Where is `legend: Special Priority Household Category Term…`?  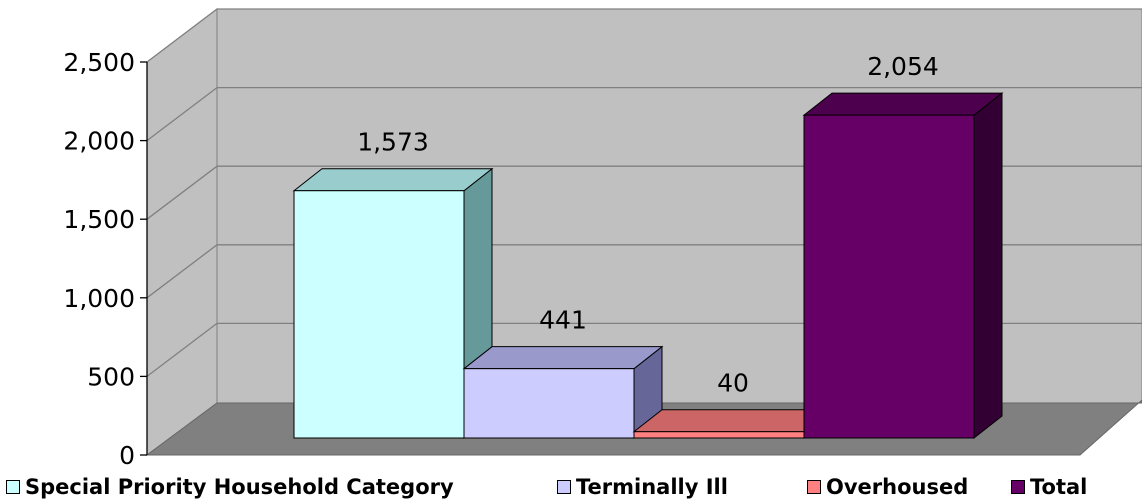 legend: Special Priority Household Category Term… is located at coordinates (571, 487).